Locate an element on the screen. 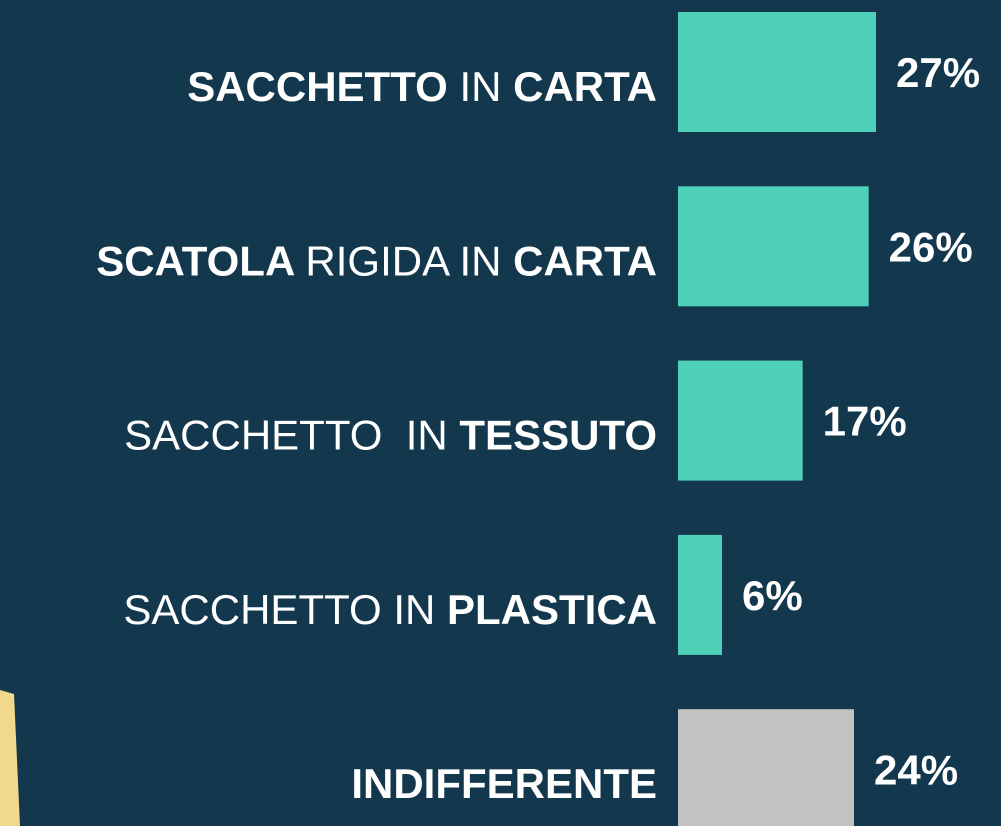 This screenshot has height=826, width=1001. category-label: SACCHETTO IN TESSUTO is located at coordinates (390, 435).